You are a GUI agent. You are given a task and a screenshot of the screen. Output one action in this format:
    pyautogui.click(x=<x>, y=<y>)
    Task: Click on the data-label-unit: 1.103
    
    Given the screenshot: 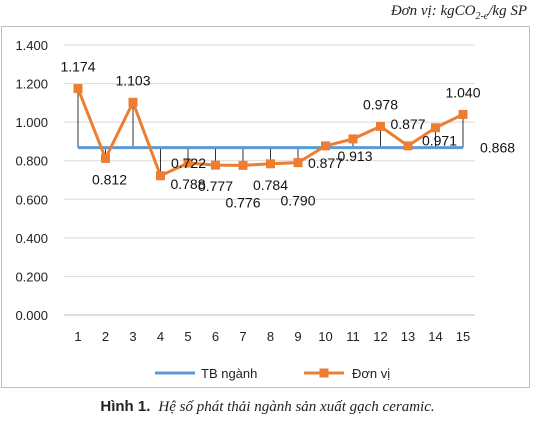 What is the action you would take?
    pyautogui.click(x=132, y=80)
    